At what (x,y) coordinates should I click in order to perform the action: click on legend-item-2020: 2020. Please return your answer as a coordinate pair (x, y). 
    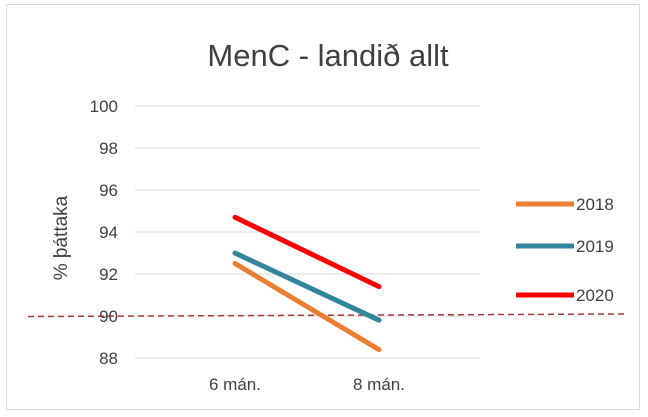
    Looking at the image, I should click on (565, 295).